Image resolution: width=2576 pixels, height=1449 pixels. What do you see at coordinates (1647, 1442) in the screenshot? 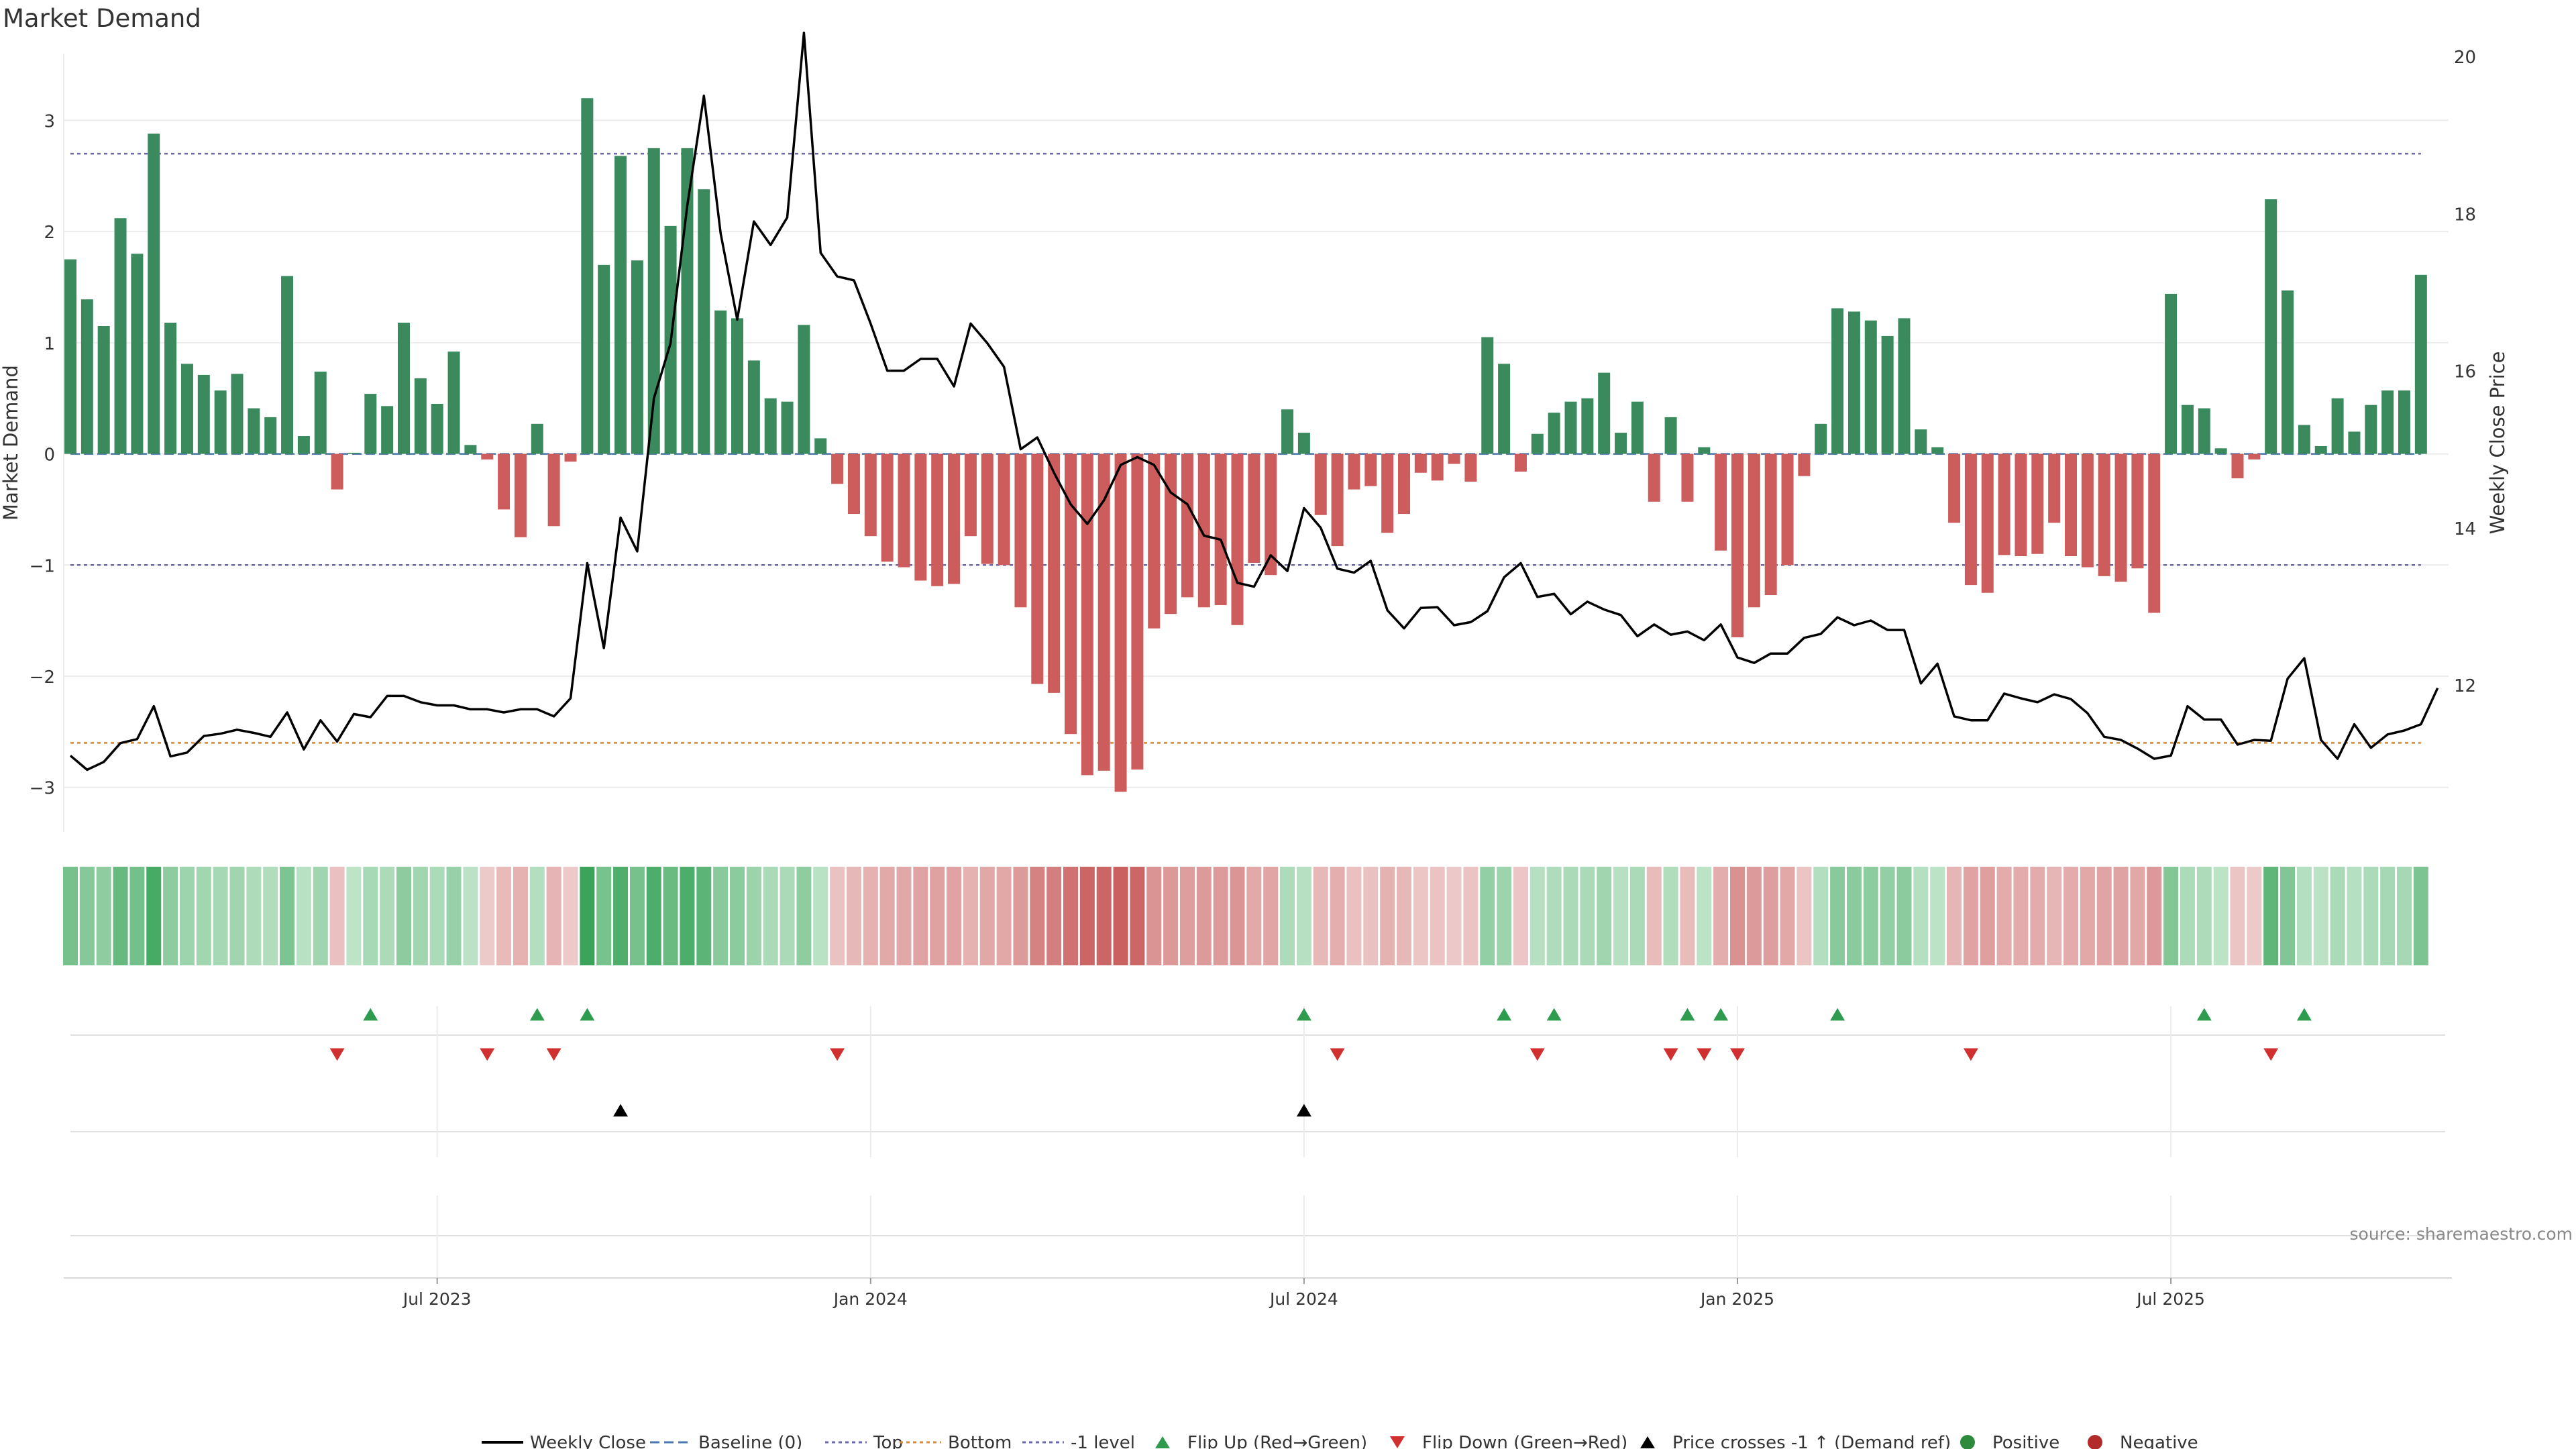
I see `legend-triangle-up-icon` at bounding box center [1647, 1442].